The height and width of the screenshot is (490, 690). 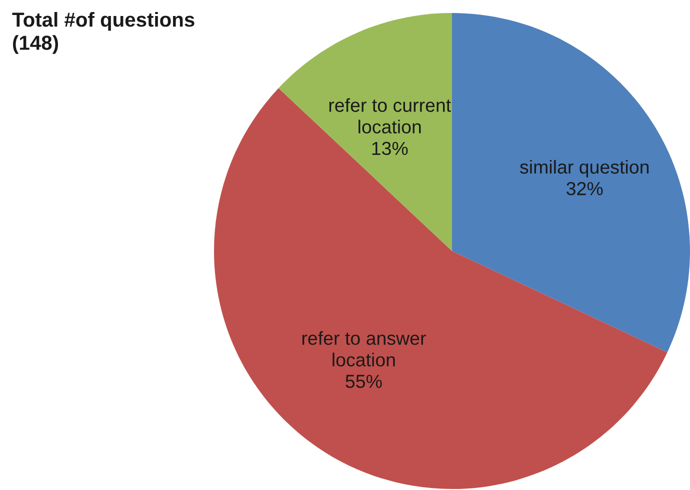 I want to click on data-label: 32%, so click(x=584, y=189).